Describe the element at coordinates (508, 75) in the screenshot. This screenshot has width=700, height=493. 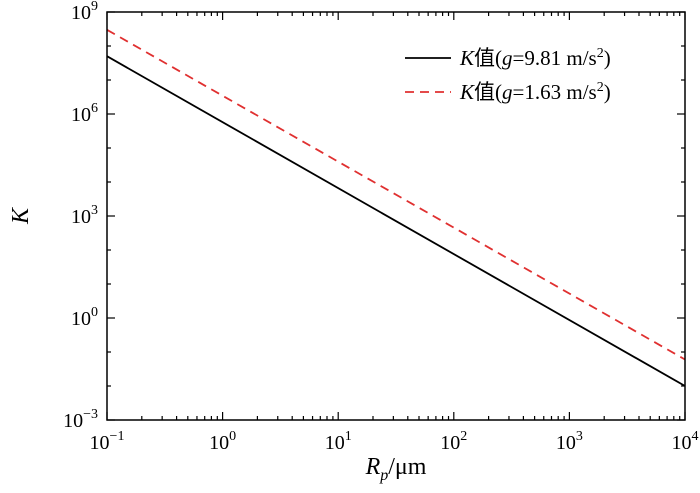
I see `legend: K值(g=9.81 m/s2) K值(g=1.63 m/s2)` at that location.